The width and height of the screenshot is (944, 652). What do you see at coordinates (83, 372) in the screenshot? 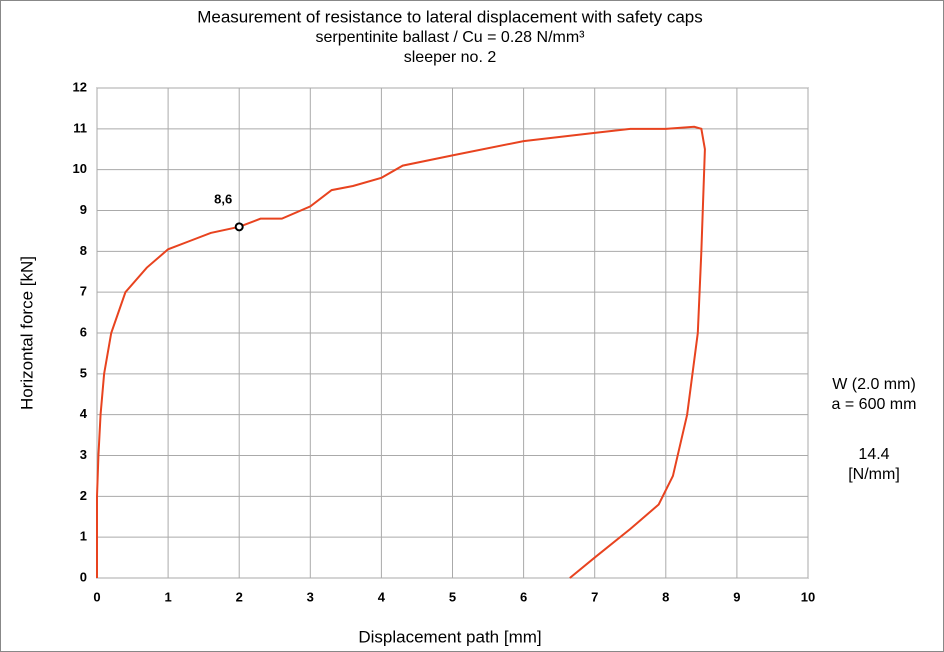
I see `y-tick-label: 5` at bounding box center [83, 372].